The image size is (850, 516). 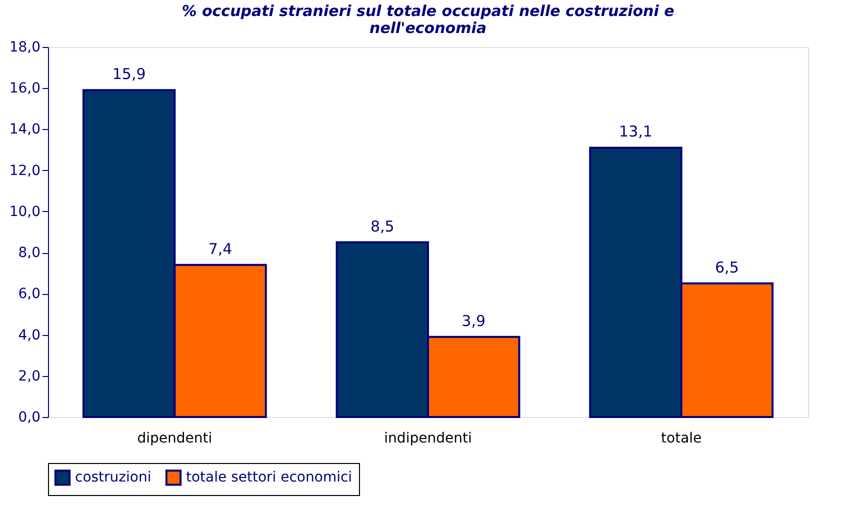 What do you see at coordinates (174, 438) in the screenshot?
I see `x-tick-label: dipendenti` at bounding box center [174, 438].